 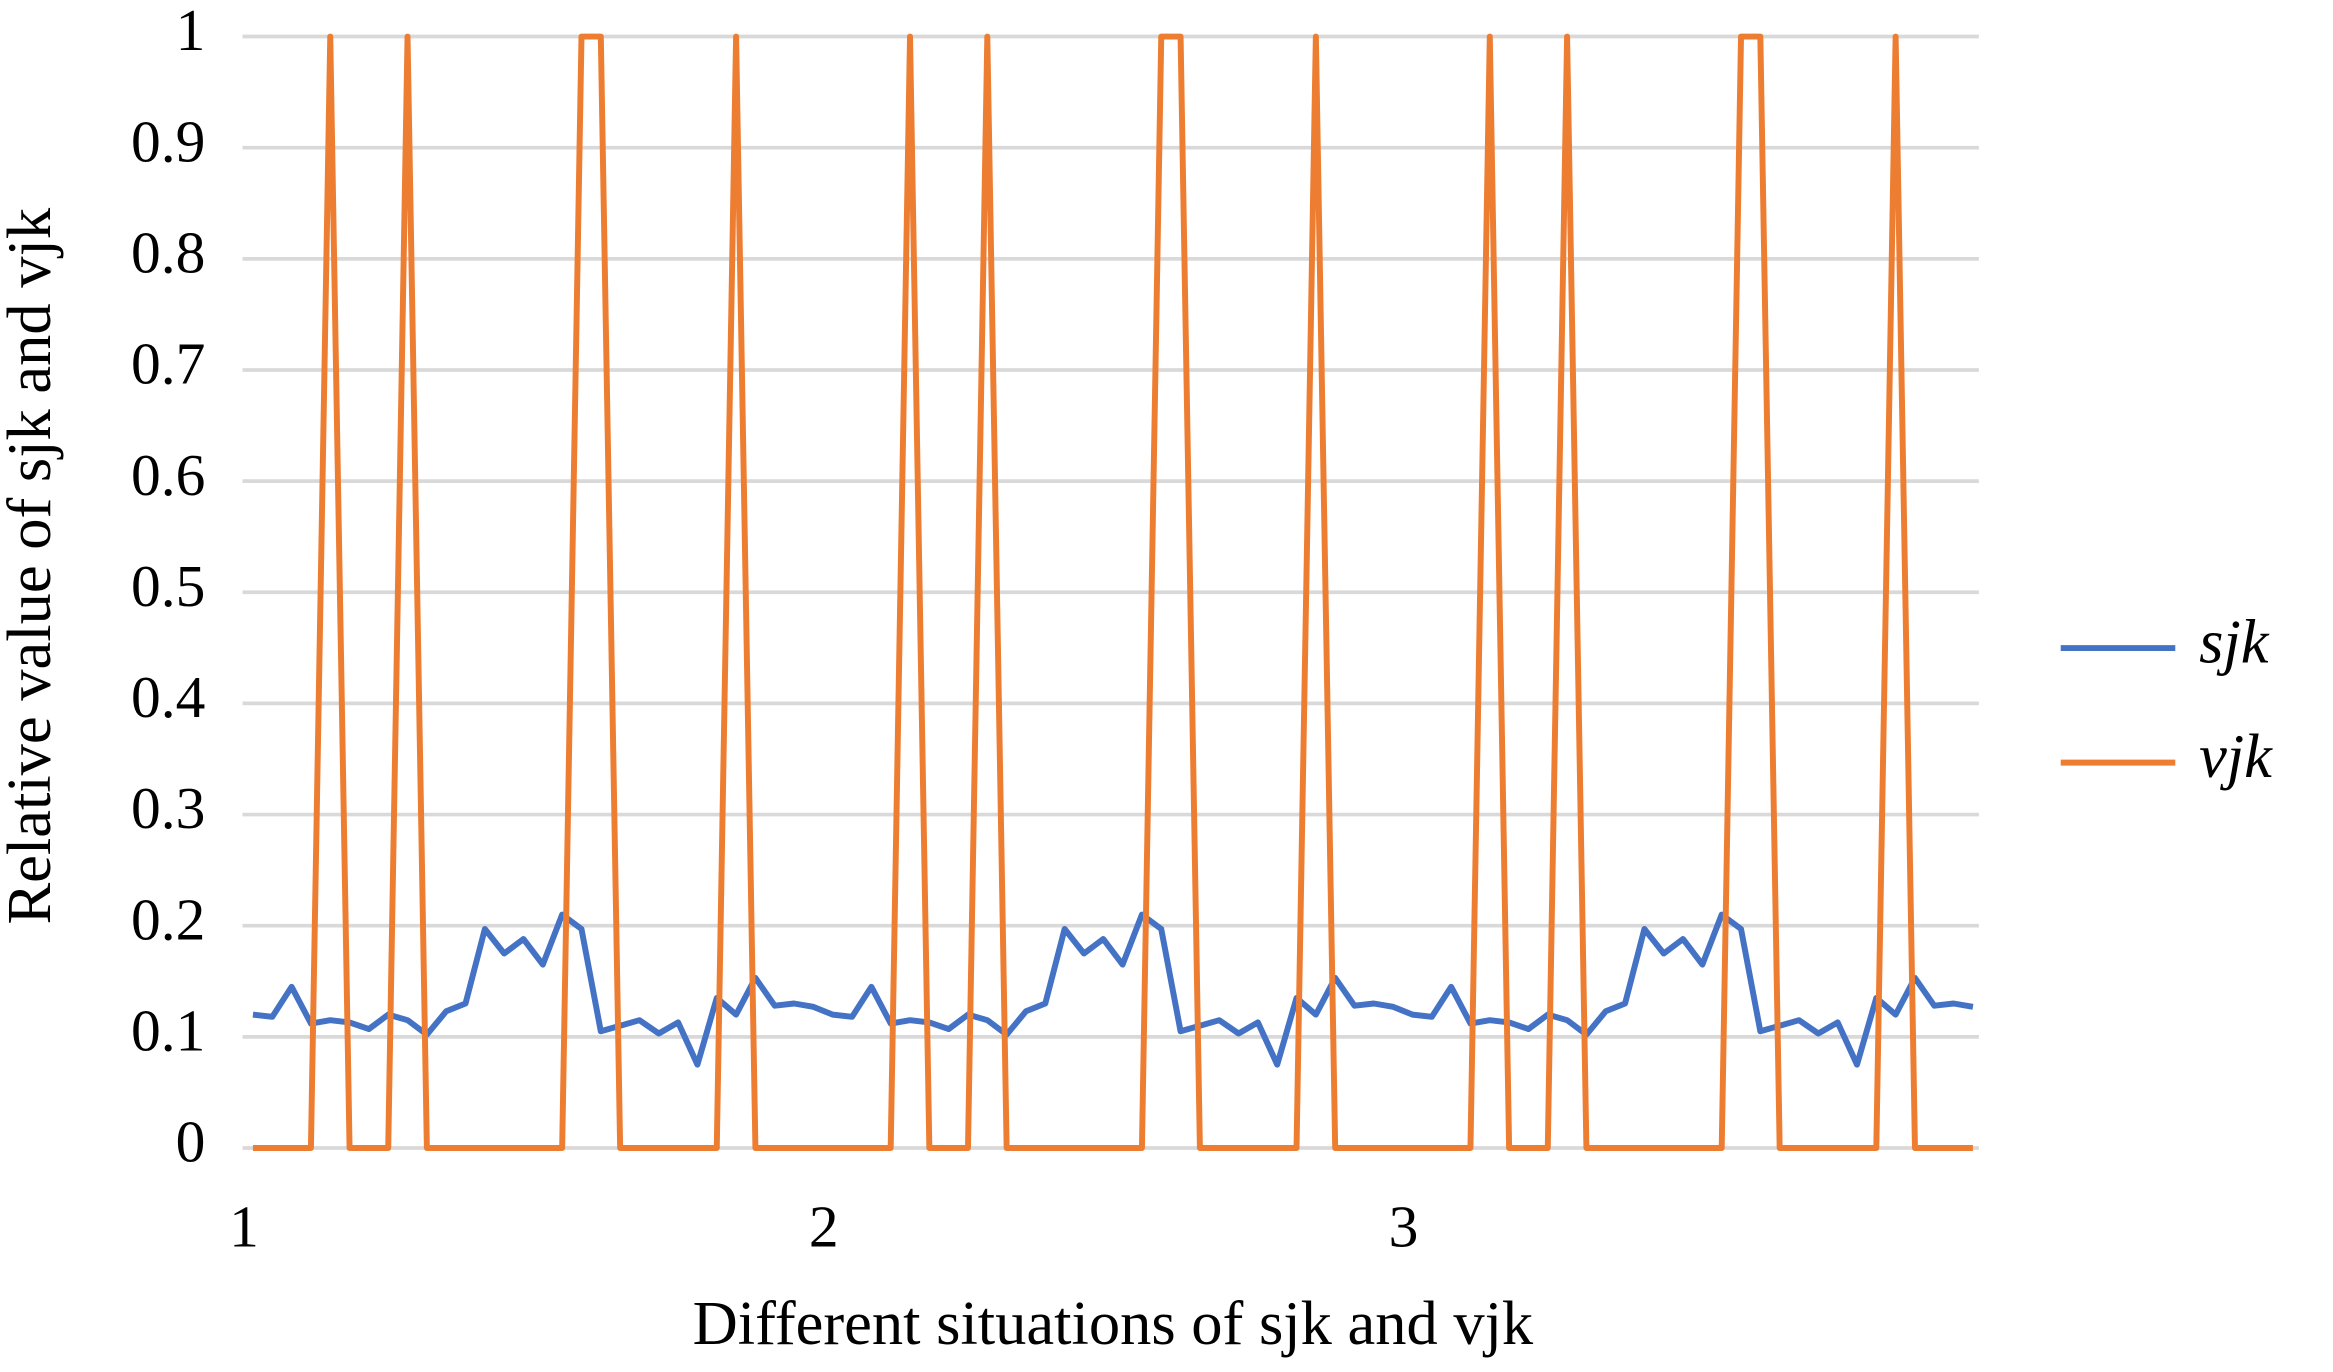 What do you see at coordinates (168, 808) in the screenshot?
I see `y-tick-label: 0.3` at bounding box center [168, 808].